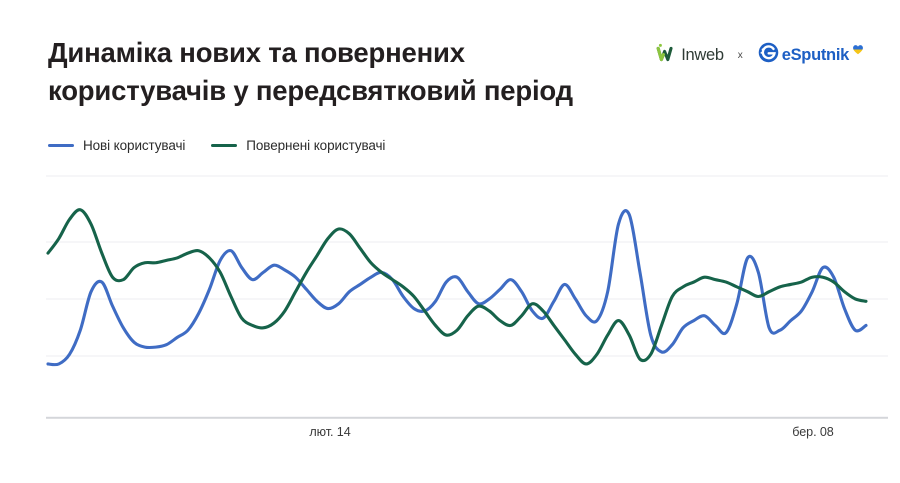  I want to click on brand-lockup: Inweb x eSputnik, so click(759, 55).